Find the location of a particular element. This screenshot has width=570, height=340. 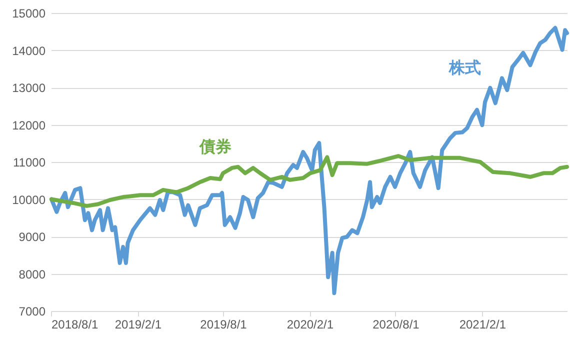

y-tick-label: 7000 is located at coordinates (32, 311).